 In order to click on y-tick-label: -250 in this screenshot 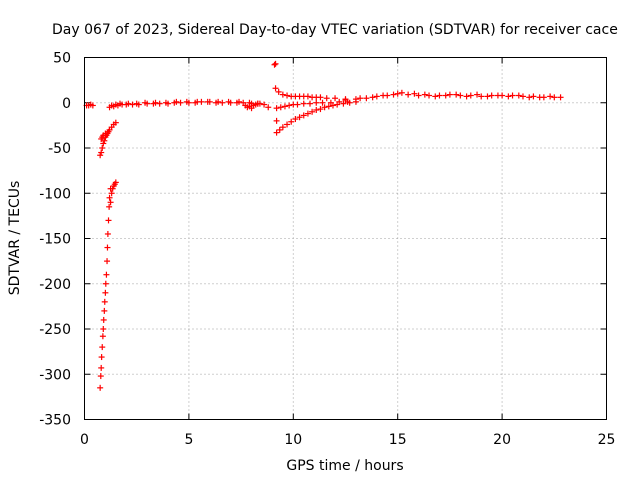, I will do `click(55, 330)`.